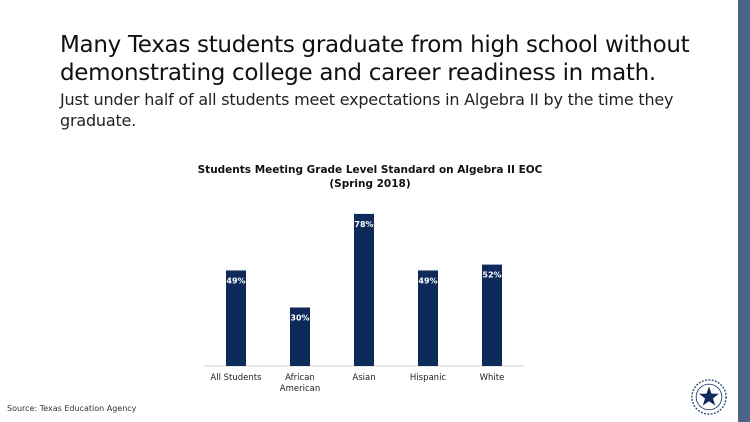 This screenshot has width=750, height=422. Describe the element at coordinates (744, 211) in the screenshot. I see `right-accent-strip` at that location.